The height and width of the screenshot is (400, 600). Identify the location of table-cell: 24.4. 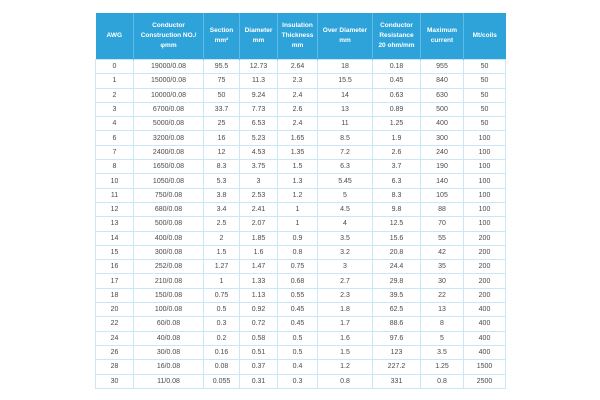
(396, 267).